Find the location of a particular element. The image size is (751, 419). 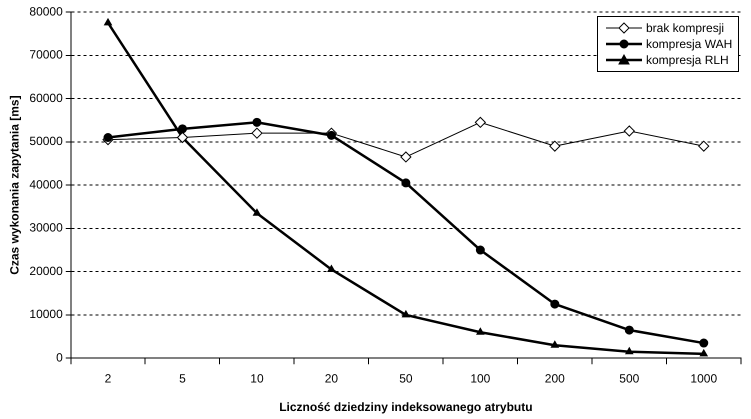

x-tick-label: 50 is located at coordinates (406, 379).